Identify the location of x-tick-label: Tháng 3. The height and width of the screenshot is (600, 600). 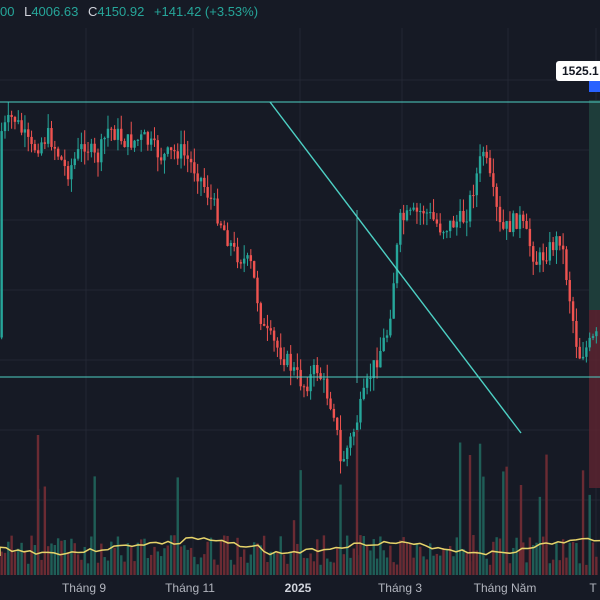
(400, 588).